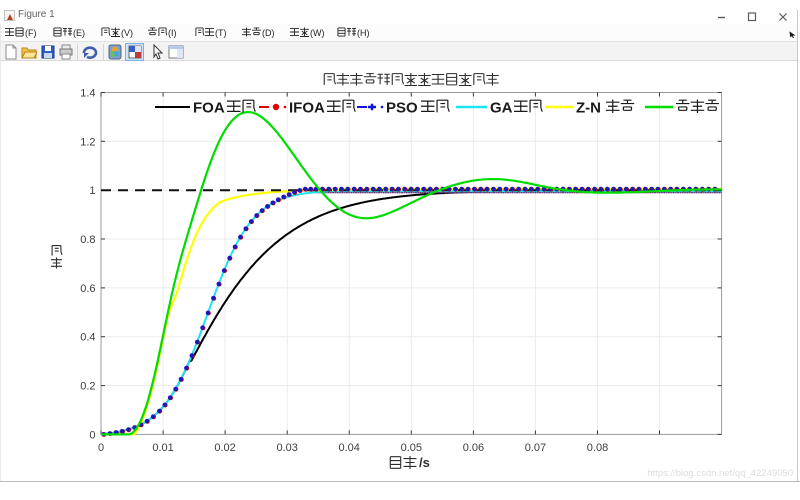  Describe the element at coordinates (307, 108) in the screenshot. I see `svg-text: IFOA` at that location.